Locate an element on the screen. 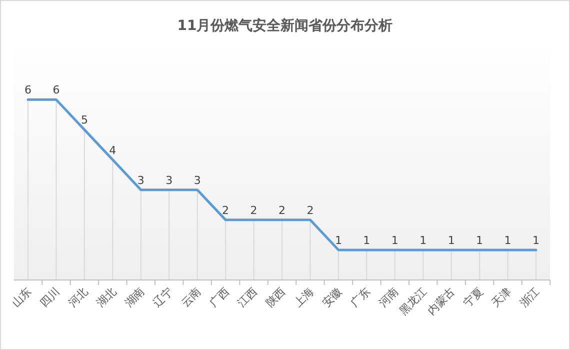 Image resolution: width=570 pixels, height=350 pixels. x-tick-label: 安徽 is located at coordinates (332, 297).